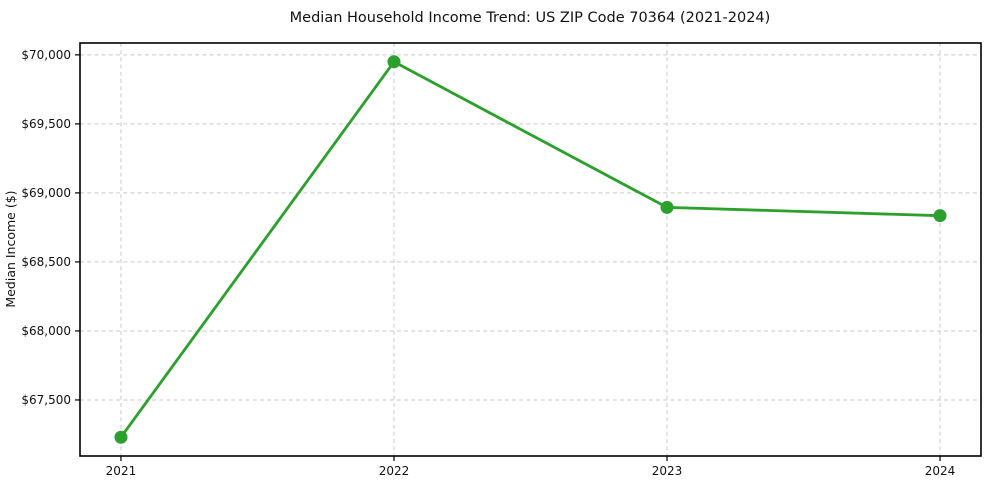 The image size is (989, 490). I want to click on y-tick-label: $69,500, so click(46, 124).